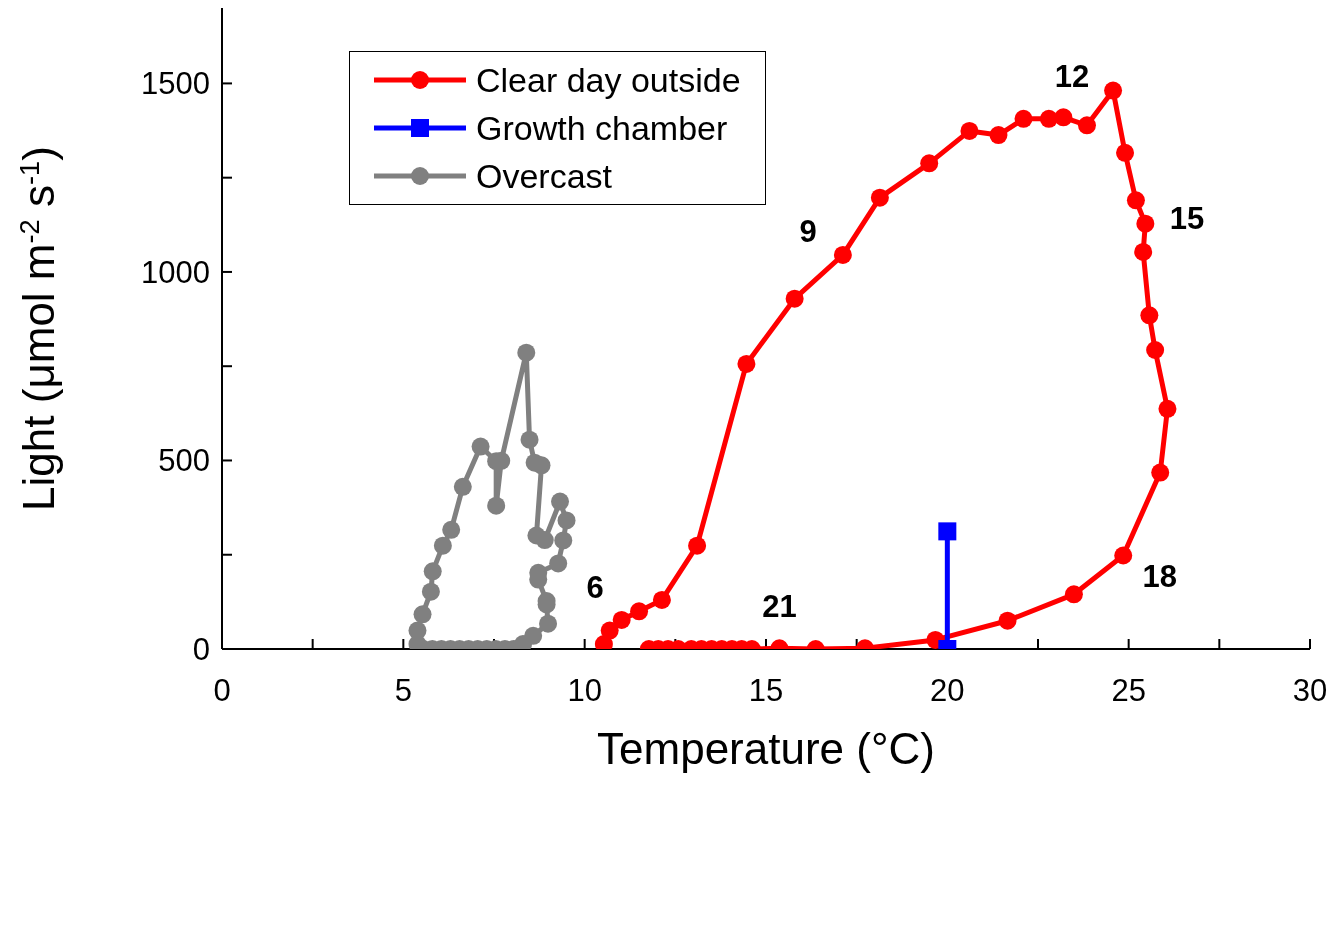 This screenshot has width=1332, height=940. Describe the element at coordinates (175, 84) in the screenshot. I see `y-tick-label: 1500` at that location.